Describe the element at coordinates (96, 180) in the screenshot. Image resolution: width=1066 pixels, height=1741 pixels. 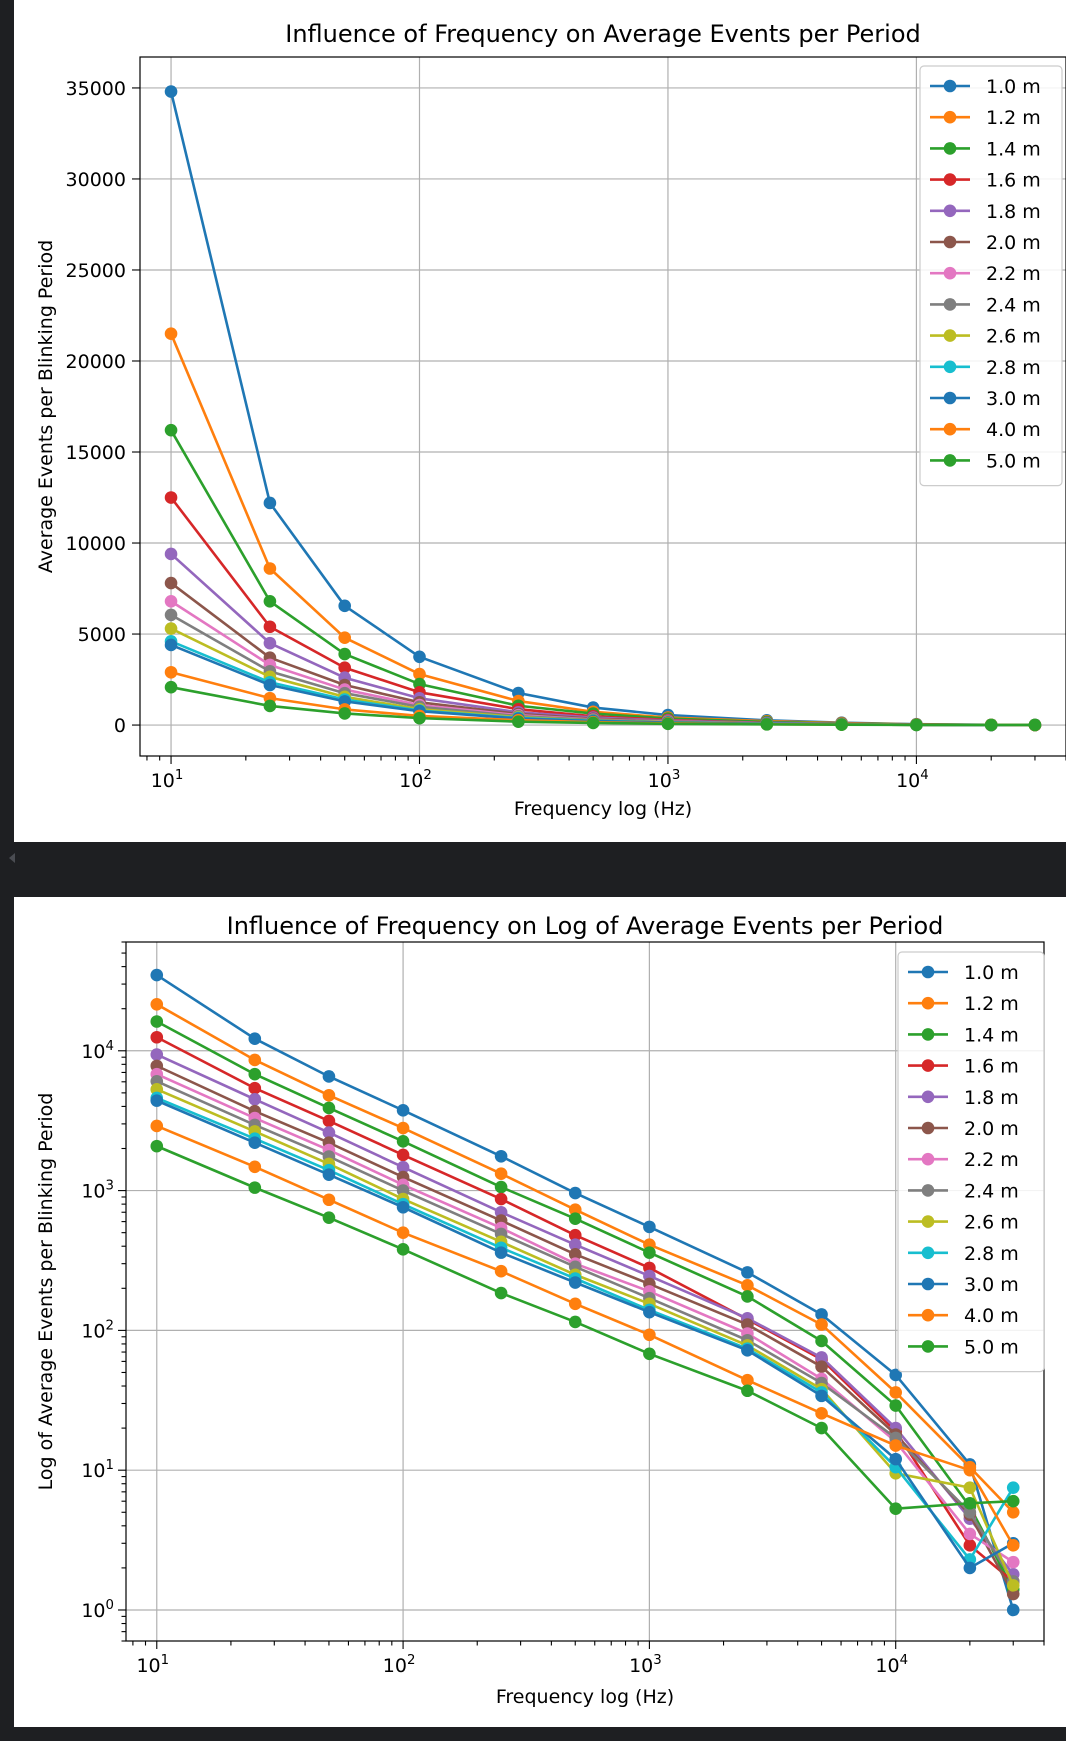
I see `y-tick-label: 30000` at that location.